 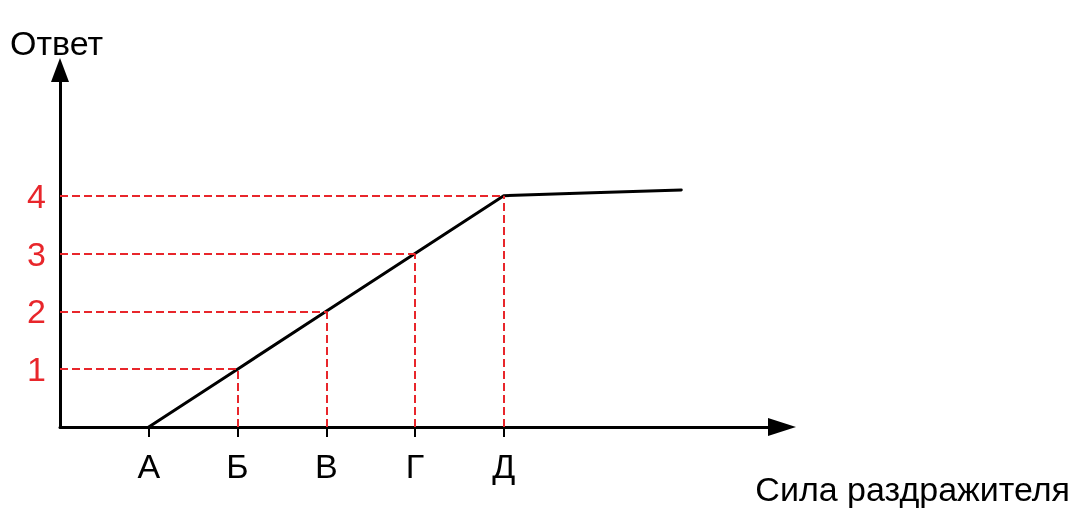 What do you see at coordinates (912, 489) in the screenshot?
I see `x-axis-title: Сила раздражителя` at bounding box center [912, 489].